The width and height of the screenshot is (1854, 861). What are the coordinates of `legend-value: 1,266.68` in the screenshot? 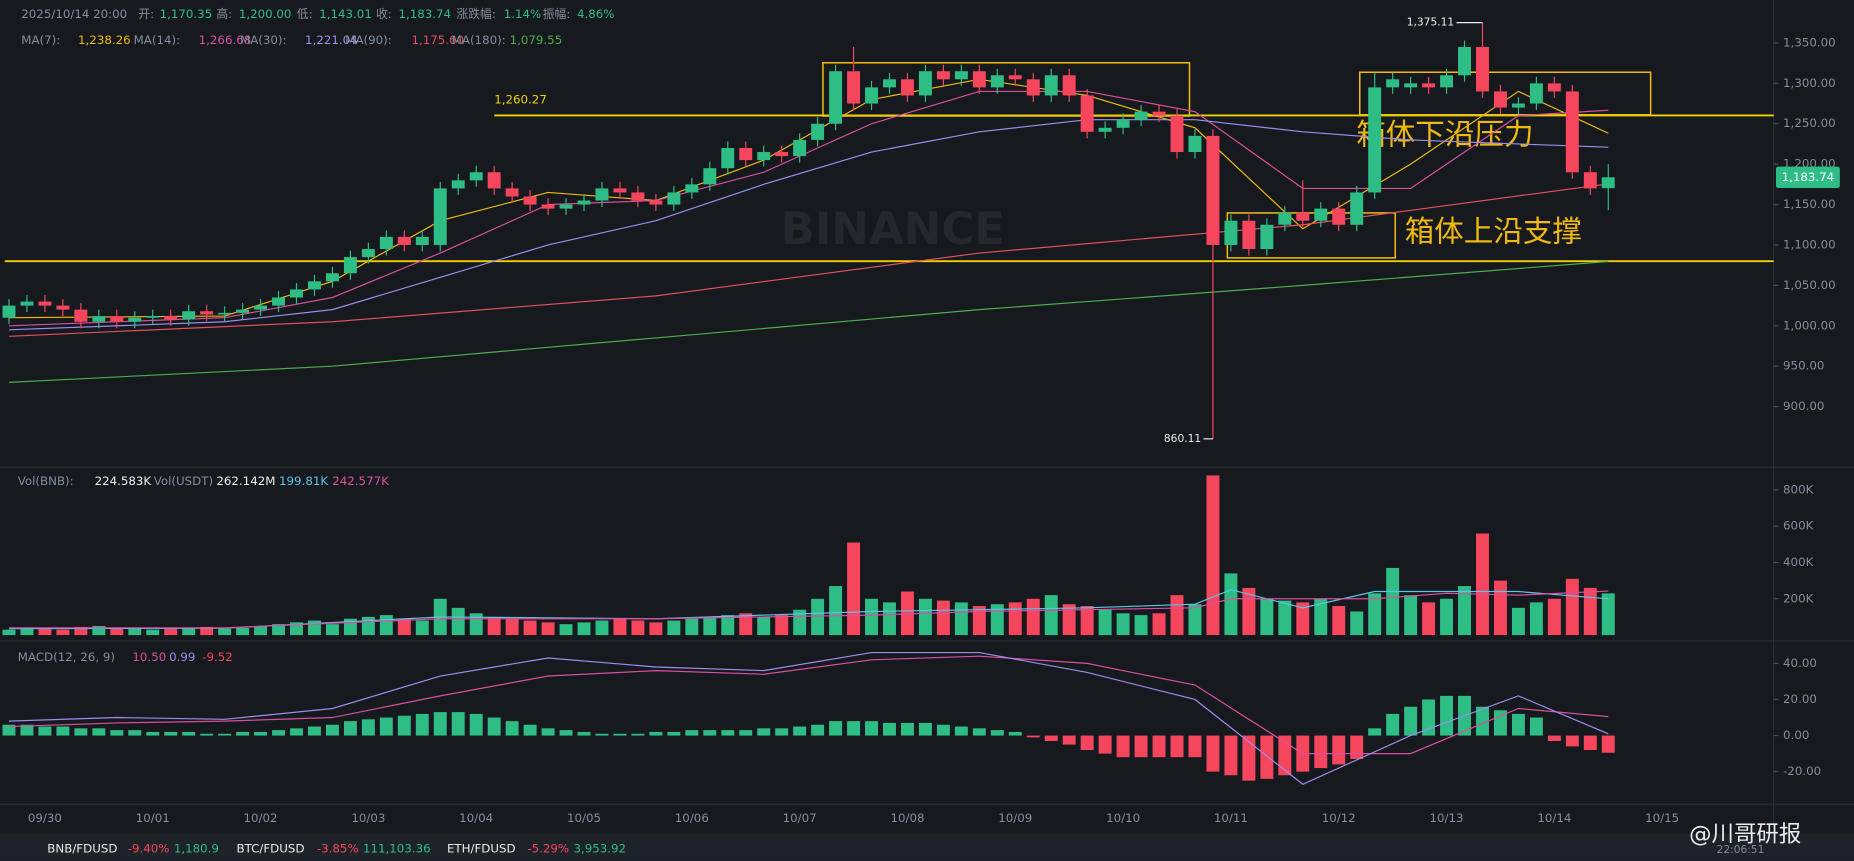 It's located at (225, 40).